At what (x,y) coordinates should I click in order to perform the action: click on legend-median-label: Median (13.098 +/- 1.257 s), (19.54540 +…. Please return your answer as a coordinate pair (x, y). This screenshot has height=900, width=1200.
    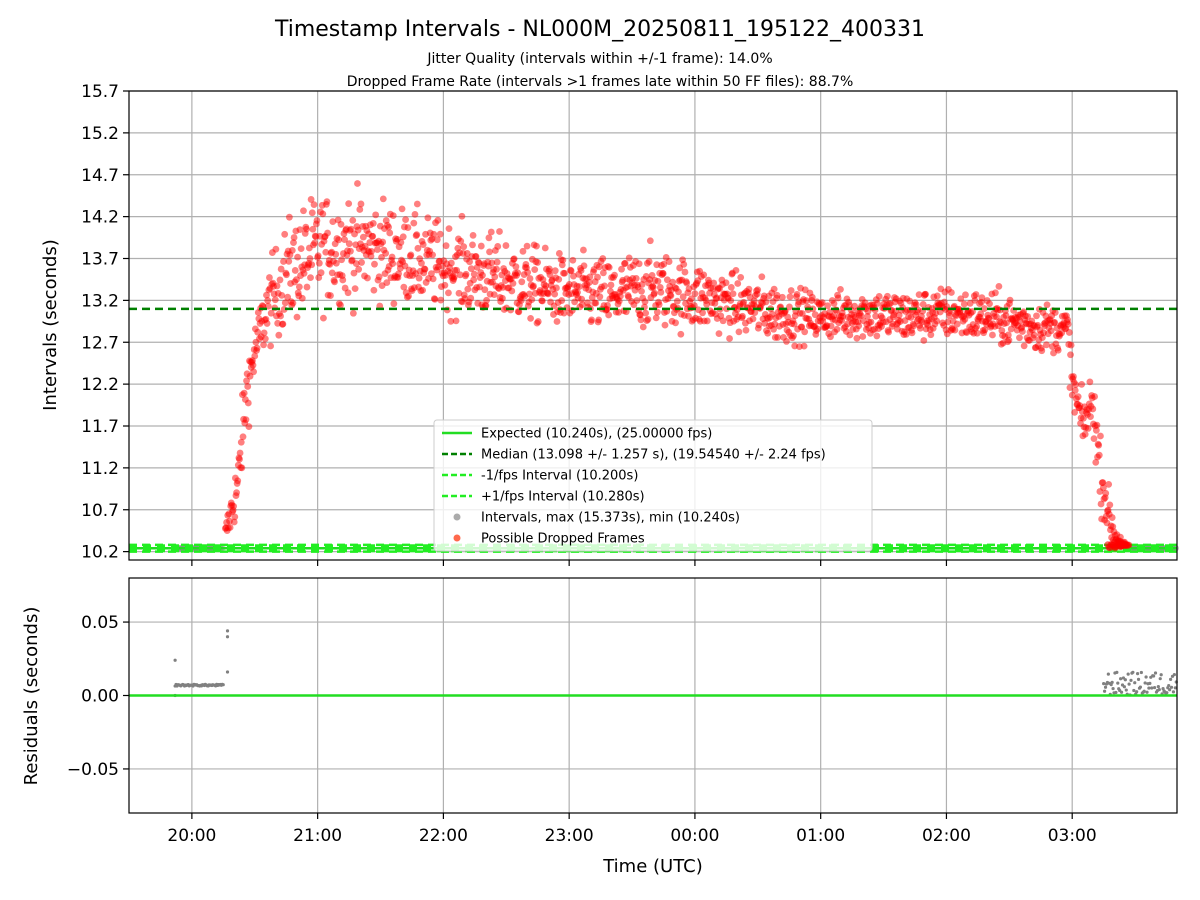
    Looking at the image, I should click on (653, 455).